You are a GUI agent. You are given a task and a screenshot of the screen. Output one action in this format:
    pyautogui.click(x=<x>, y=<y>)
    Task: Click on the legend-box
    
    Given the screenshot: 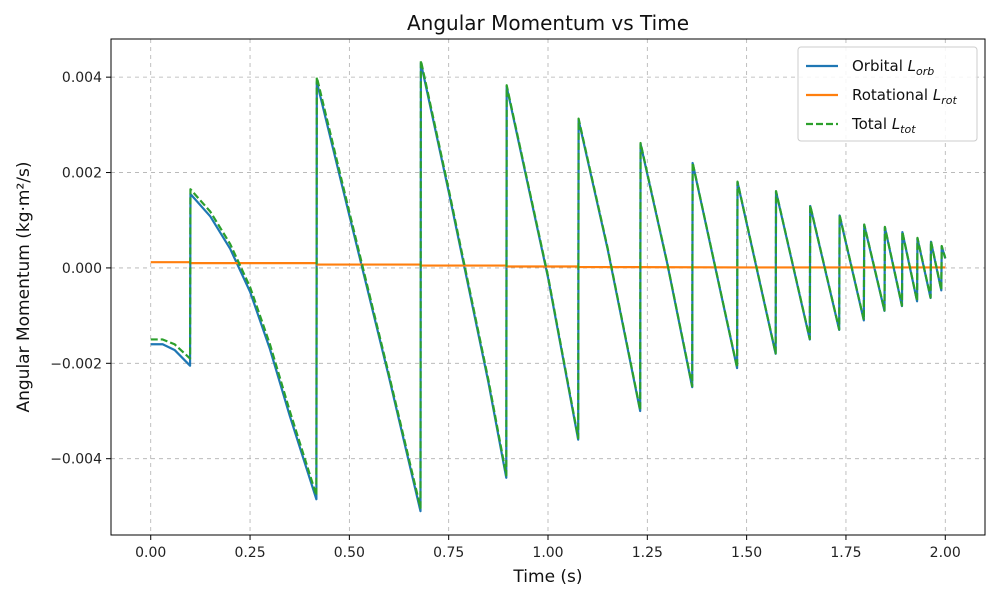 What is the action you would take?
    pyautogui.click(x=887, y=94)
    